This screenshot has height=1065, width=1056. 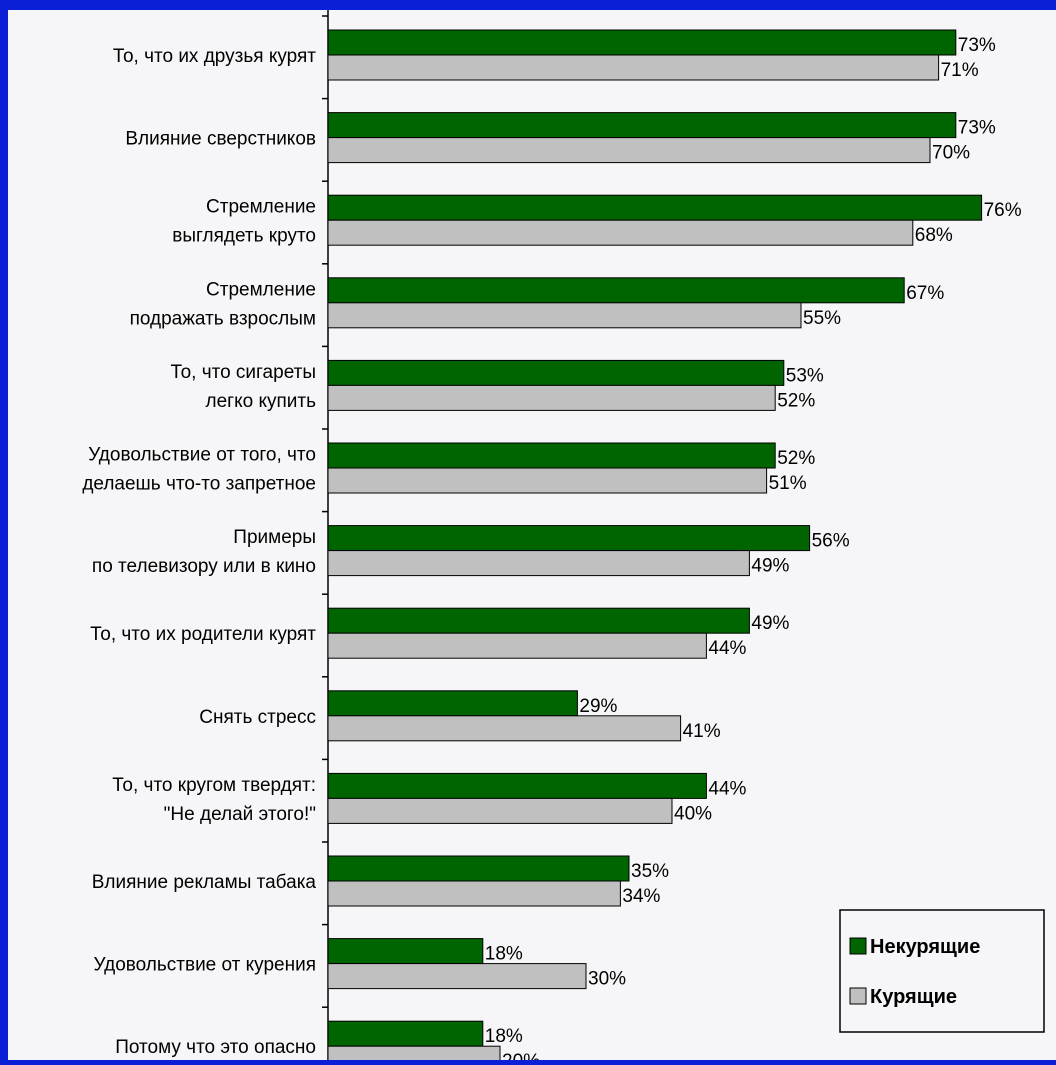 I want to click on data-label-smokers: 55%, so click(x=822, y=318).